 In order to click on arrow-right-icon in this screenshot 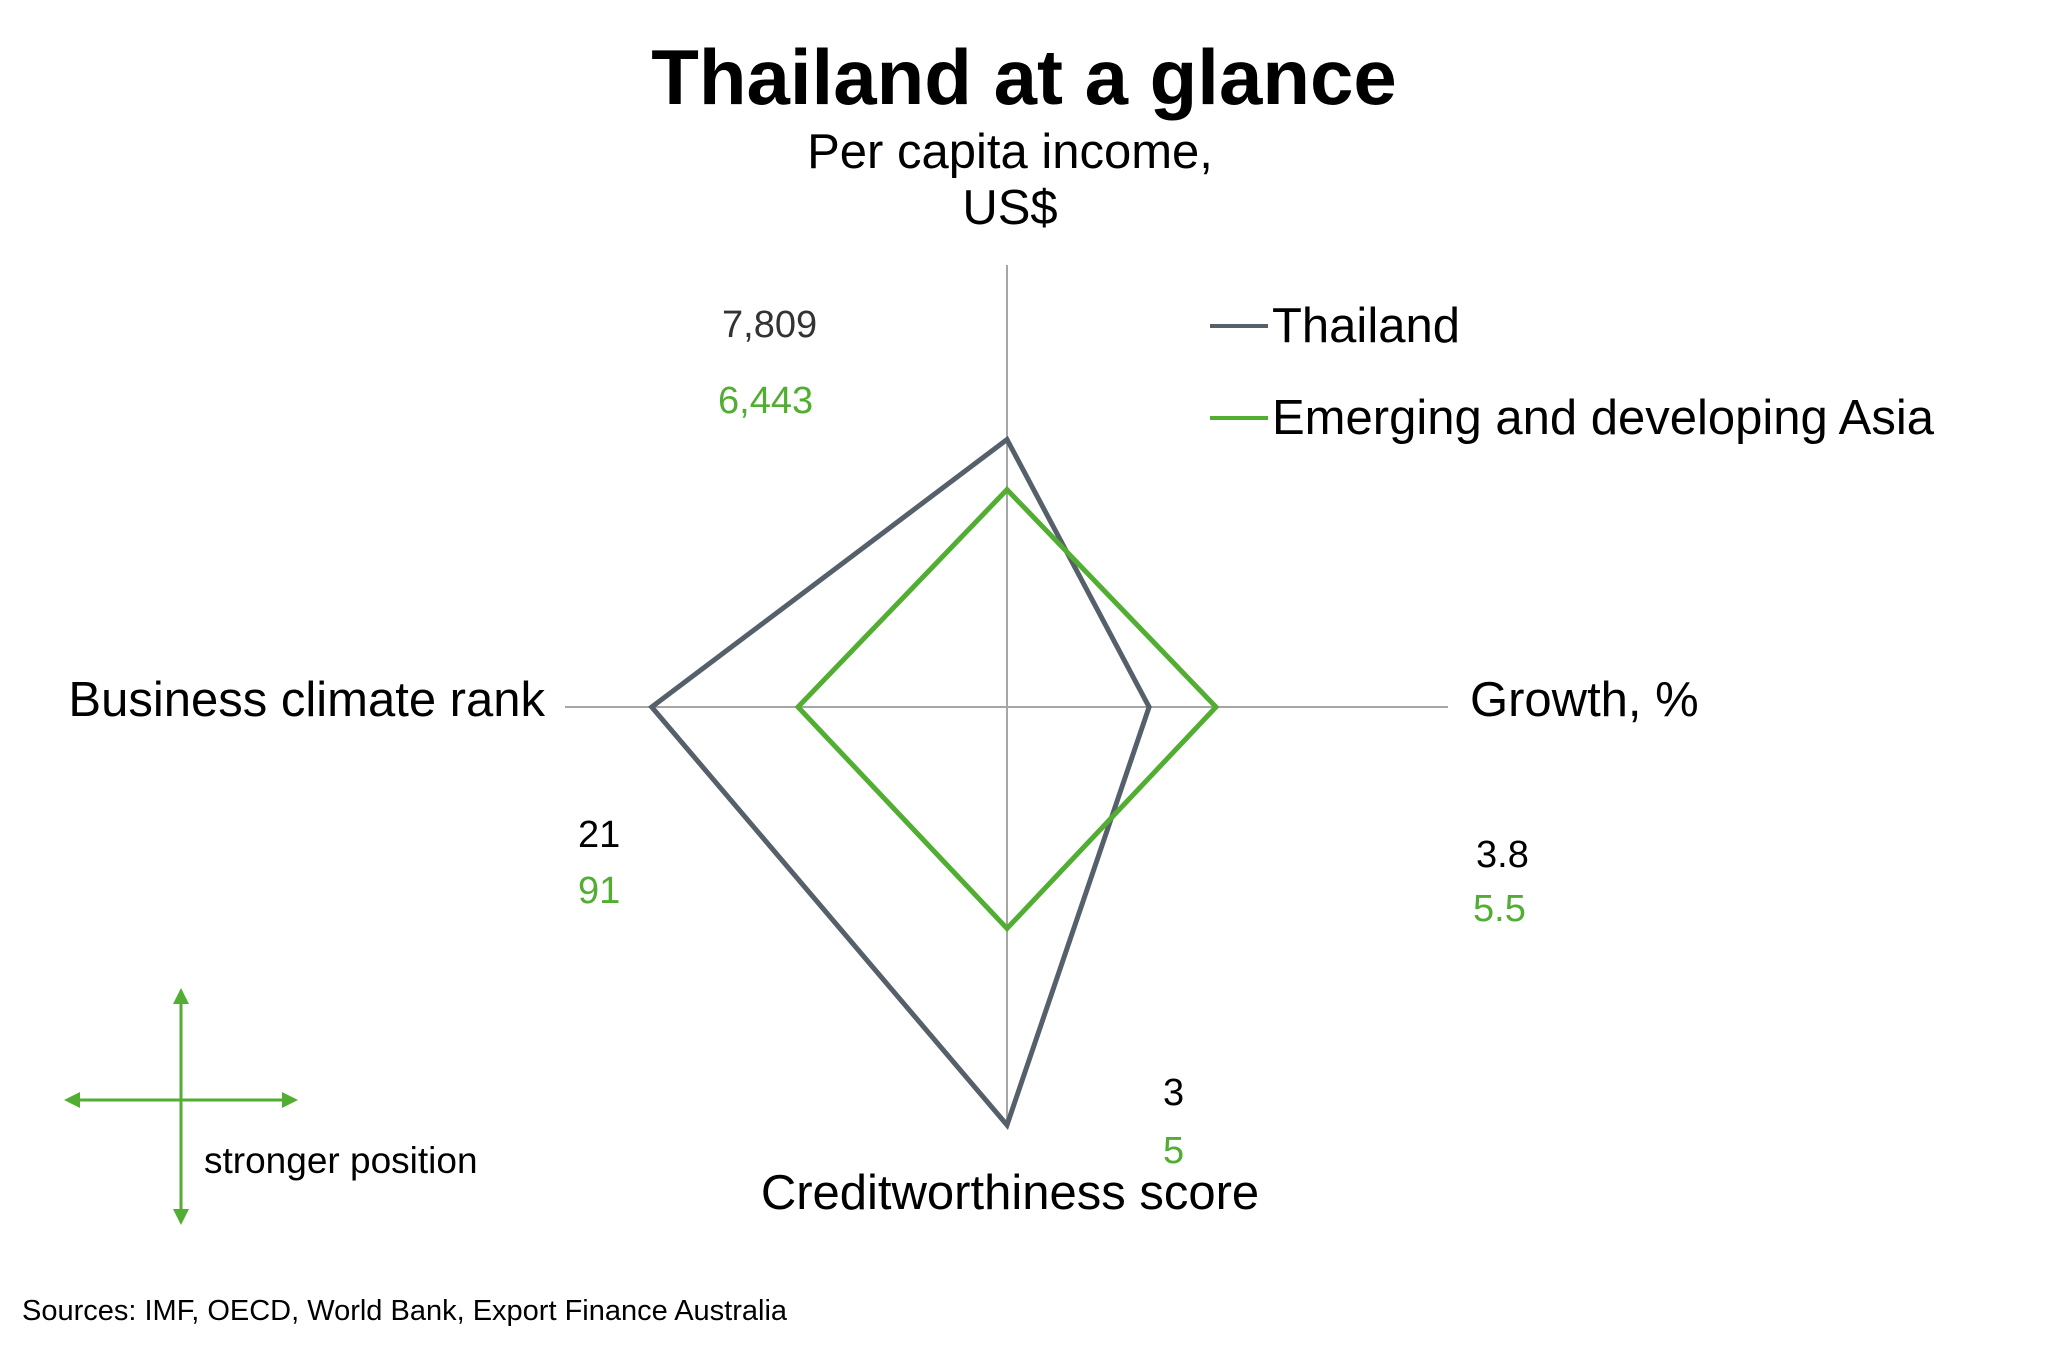, I will do `click(290, 1100)`.